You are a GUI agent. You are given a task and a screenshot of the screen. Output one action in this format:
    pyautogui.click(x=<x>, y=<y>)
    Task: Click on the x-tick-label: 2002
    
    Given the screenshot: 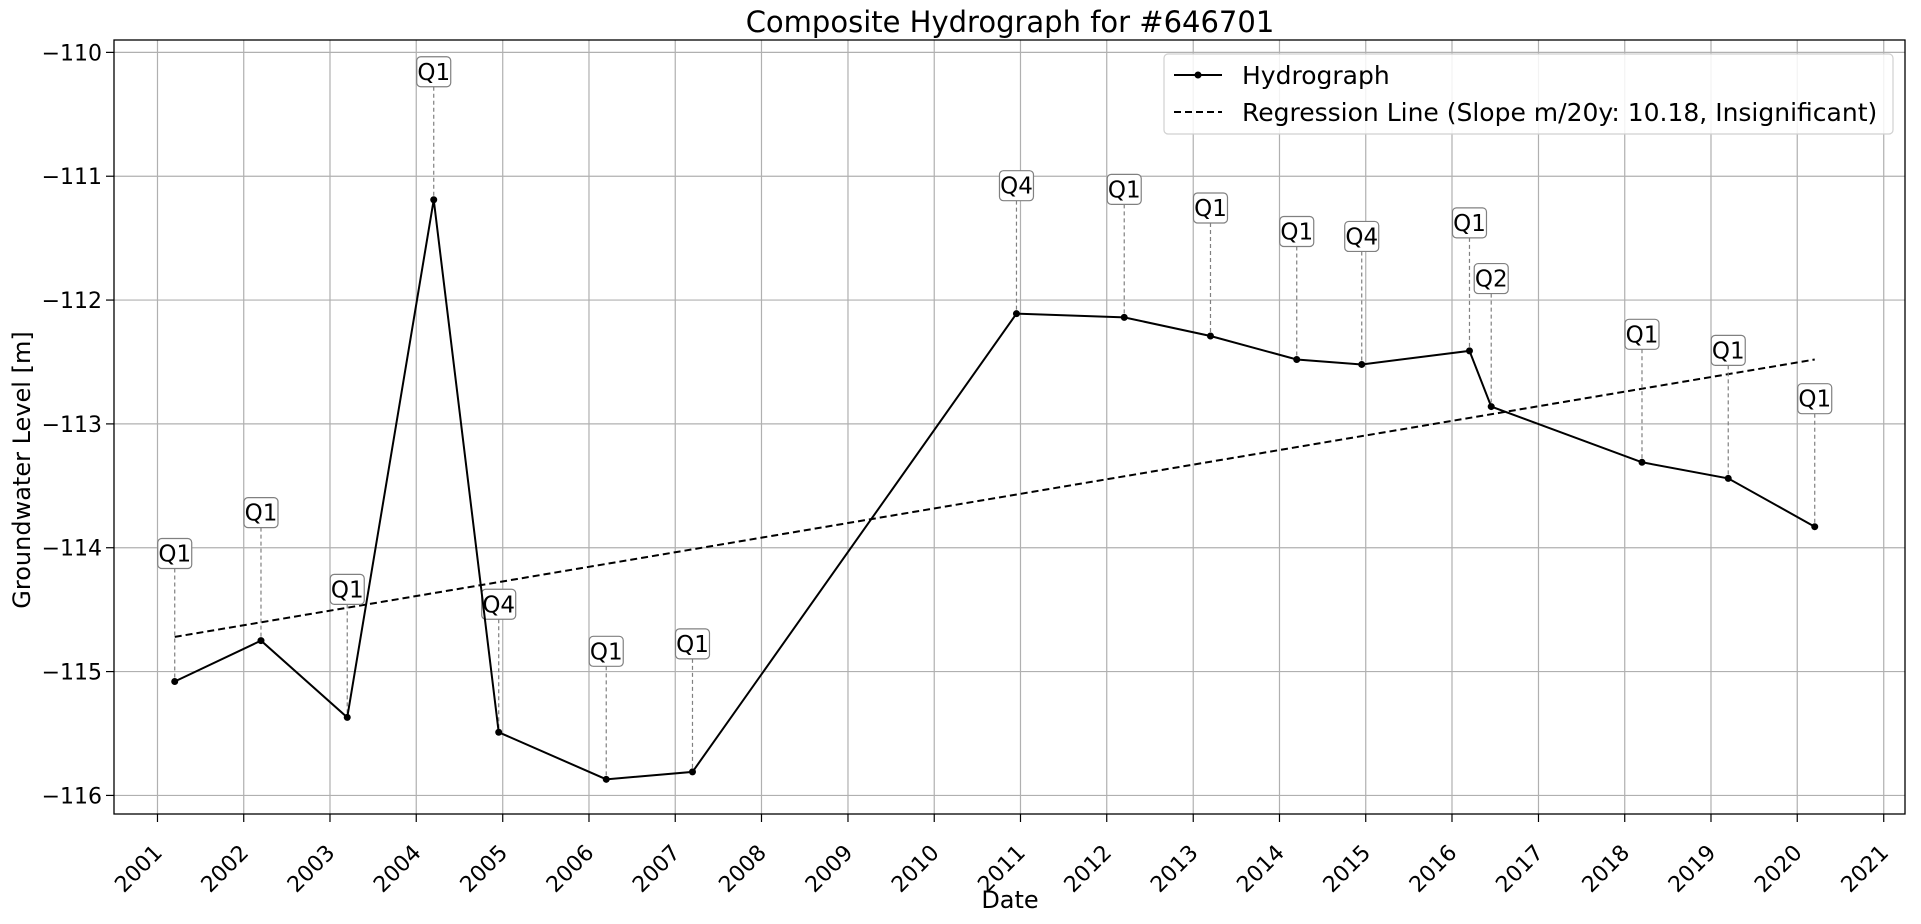 What is the action you would take?
    pyautogui.click(x=225, y=869)
    